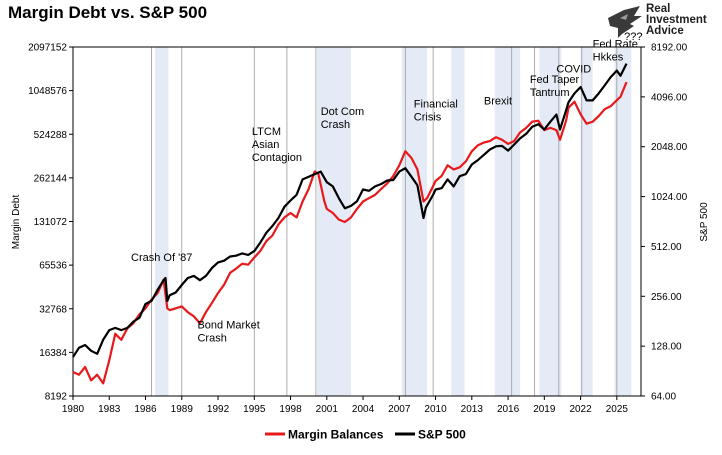 This screenshot has height=455, width=722. I want to click on right-tick-label: 2048.00, so click(669, 147).